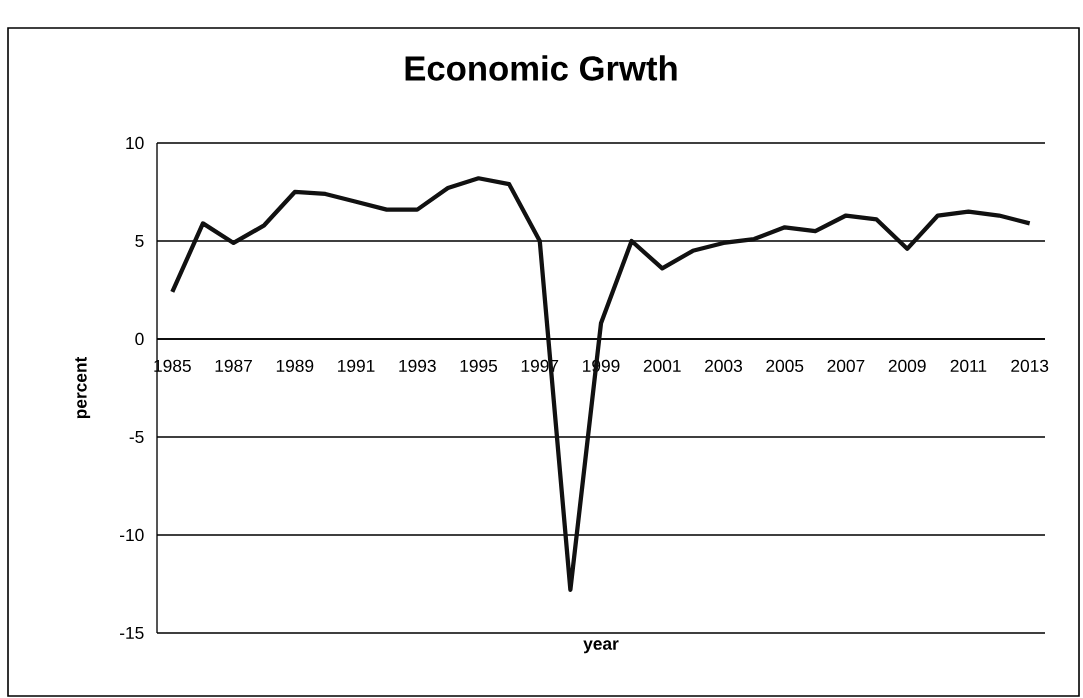 This screenshot has width=1083, height=698. Describe the element at coordinates (132, 535) in the screenshot. I see `y-tick-label: -10` at that location.